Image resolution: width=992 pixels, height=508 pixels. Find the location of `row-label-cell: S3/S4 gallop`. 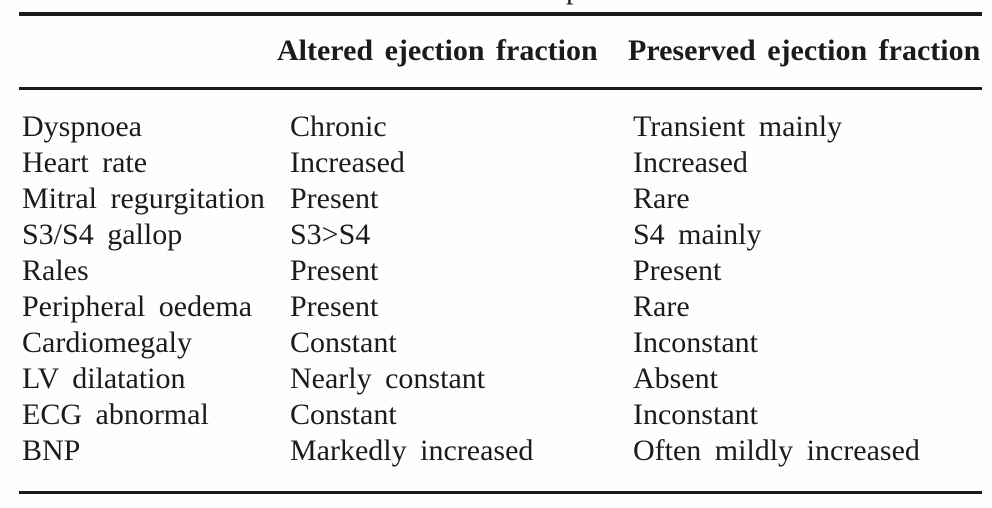

row-label-cell: S3/S4 gallop is located at coordinates (102, 234).